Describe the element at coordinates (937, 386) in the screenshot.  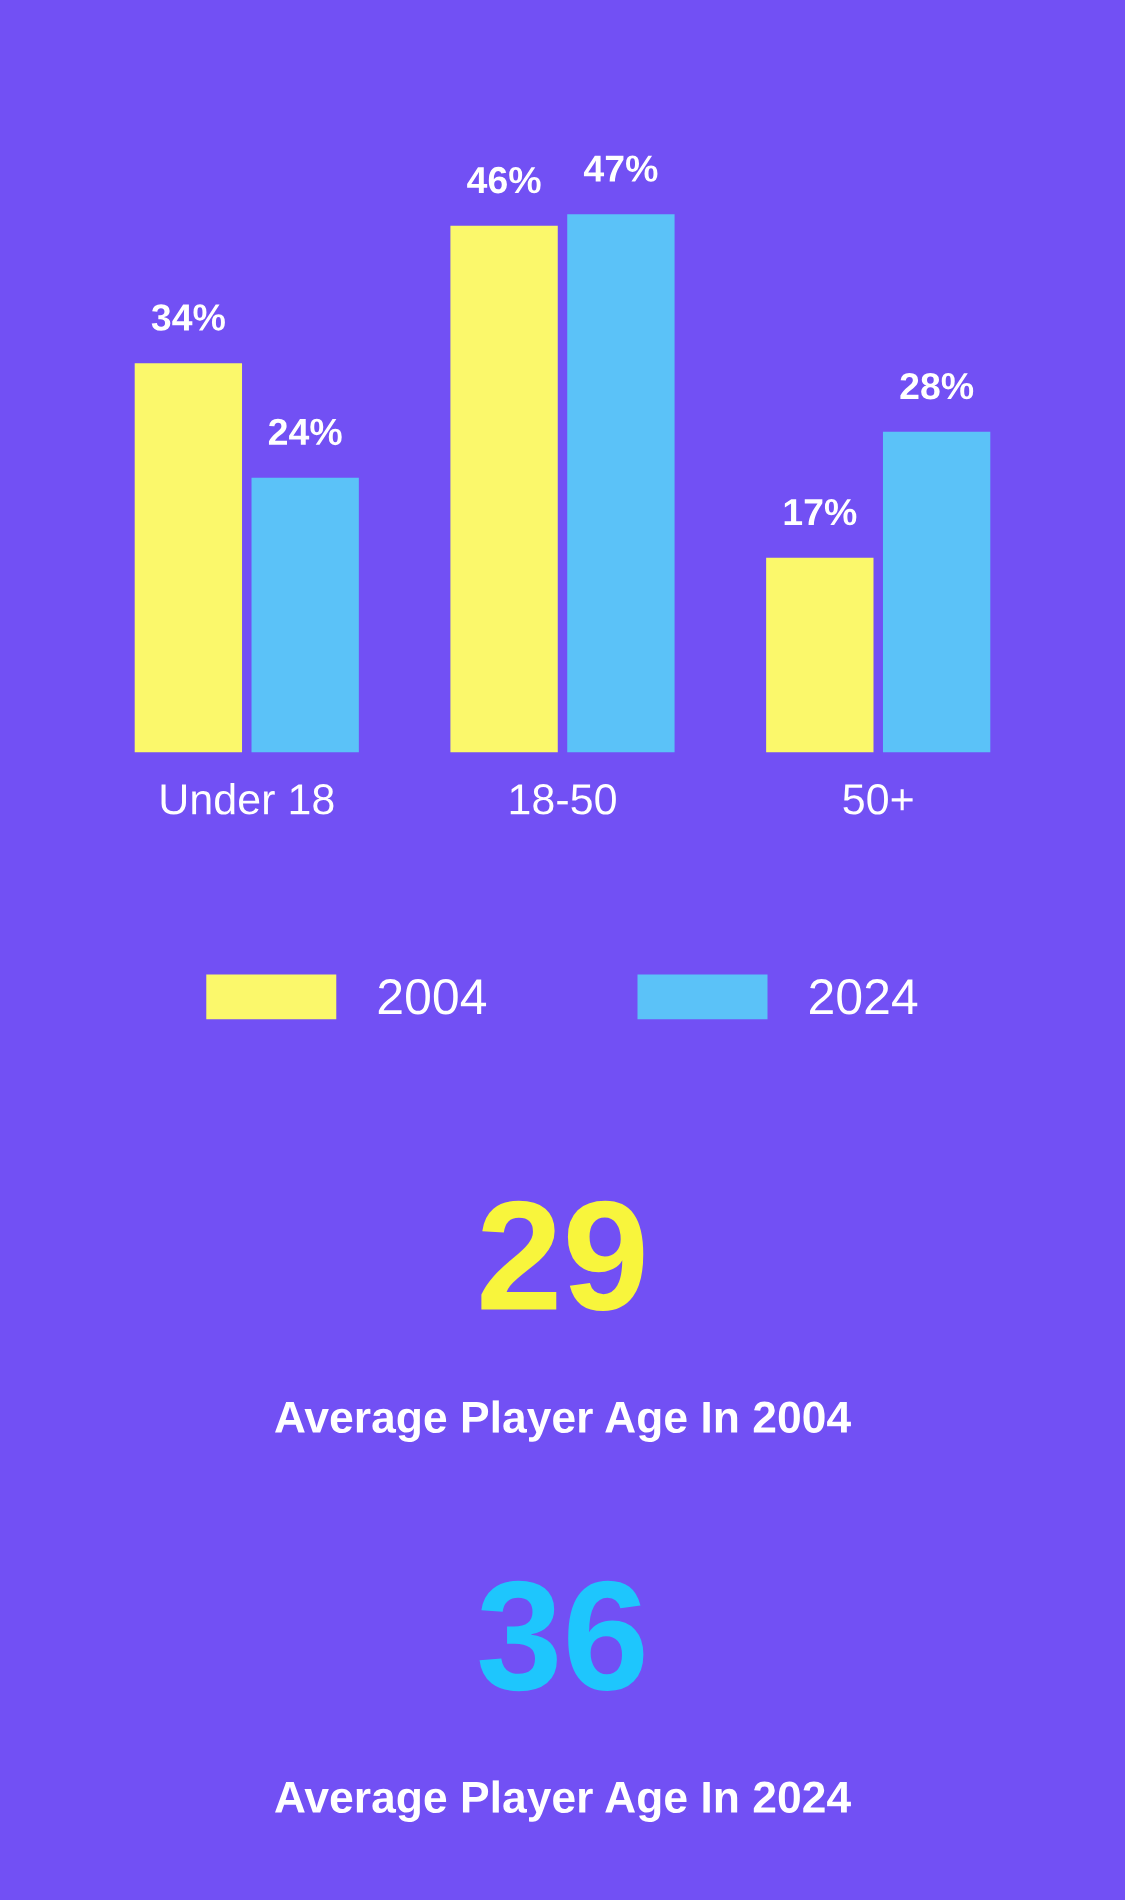
I see `data-label: 28%` at that location.